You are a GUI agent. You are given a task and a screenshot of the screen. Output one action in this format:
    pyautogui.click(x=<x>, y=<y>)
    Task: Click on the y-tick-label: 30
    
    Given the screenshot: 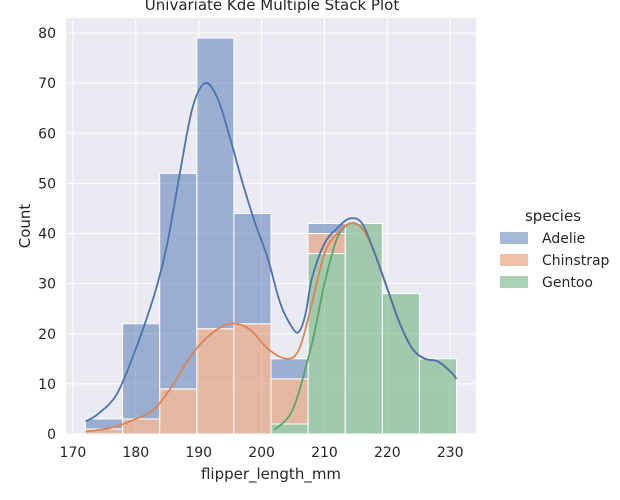 What is the action you would take?
    pyautogui.click(x=47, y=285)
    